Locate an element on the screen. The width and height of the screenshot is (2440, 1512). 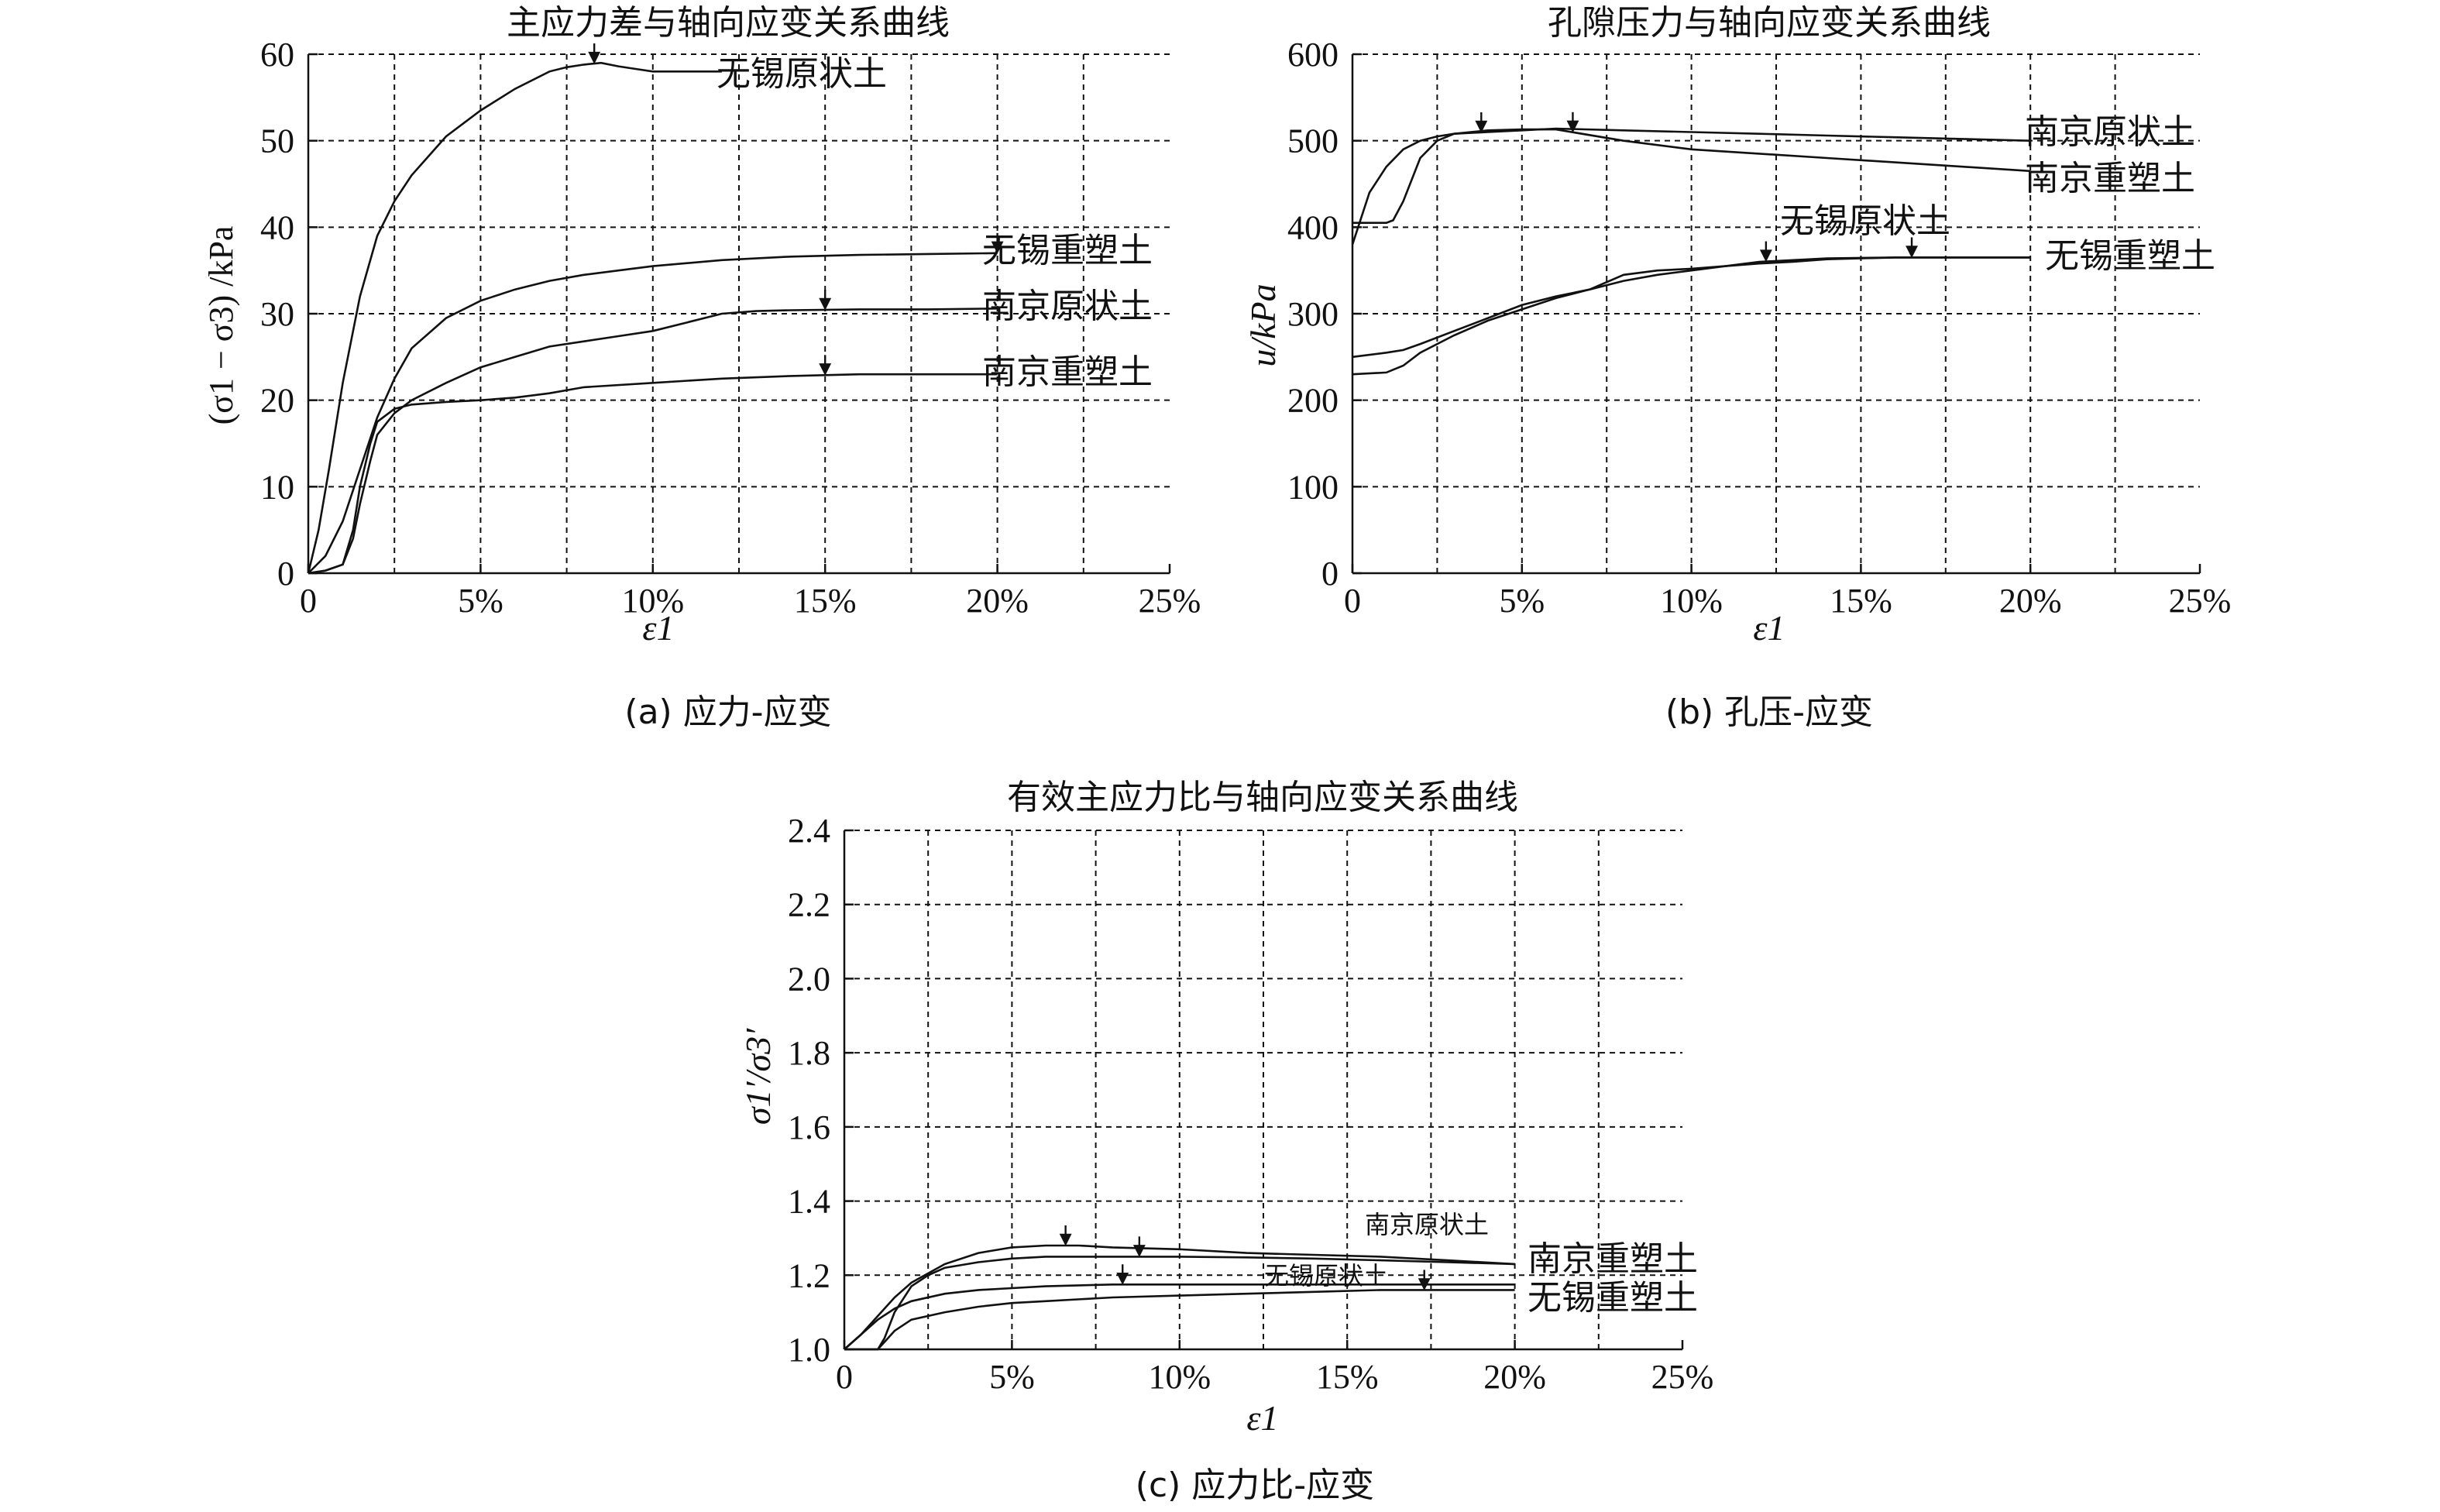
x-tick-label-a-2: 10% is located at coordinates (652, 601).